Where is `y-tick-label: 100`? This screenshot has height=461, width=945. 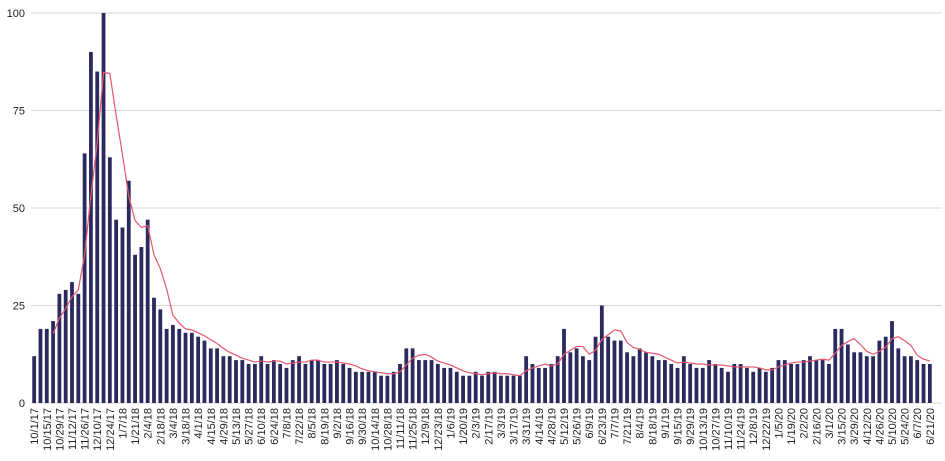 y-tick-label: 100 is located at coordinates (16, 14).